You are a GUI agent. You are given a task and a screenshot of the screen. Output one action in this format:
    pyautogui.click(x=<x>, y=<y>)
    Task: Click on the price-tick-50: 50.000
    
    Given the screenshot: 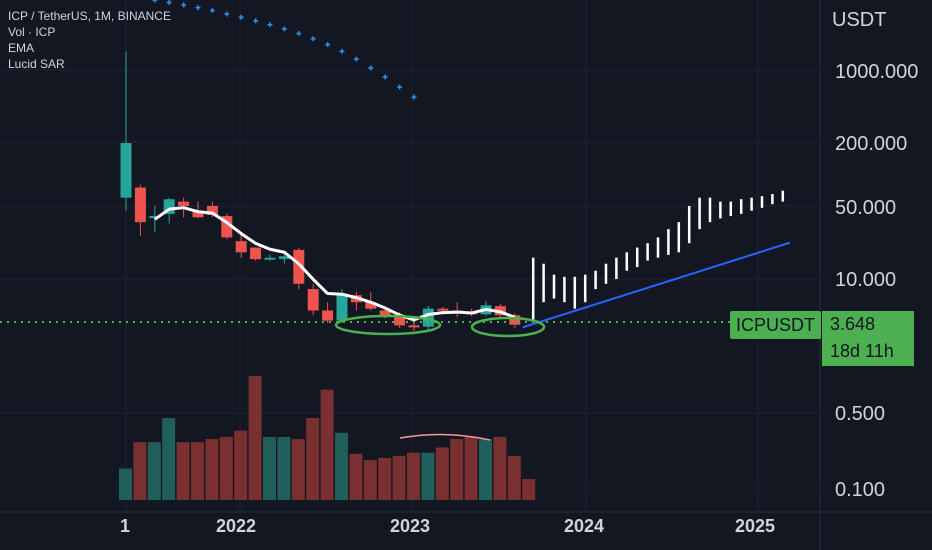 What is the action you would take?
    pyautogui.click(x=865, y=208)
    